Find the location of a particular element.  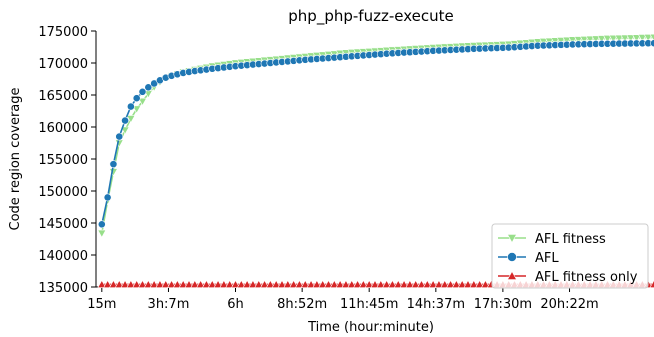

x-tick-label: 8h:52m is located at coordinates (302, 304).